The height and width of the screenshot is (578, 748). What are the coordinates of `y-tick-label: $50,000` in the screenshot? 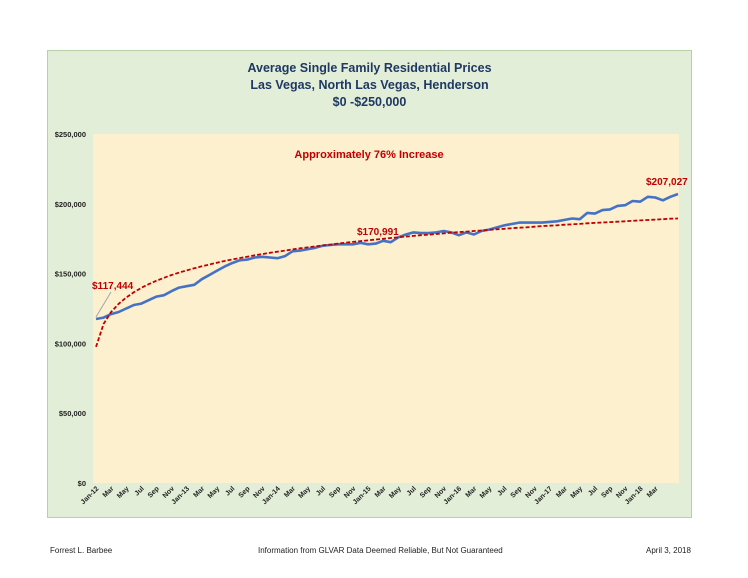 It's located at (72, 413).